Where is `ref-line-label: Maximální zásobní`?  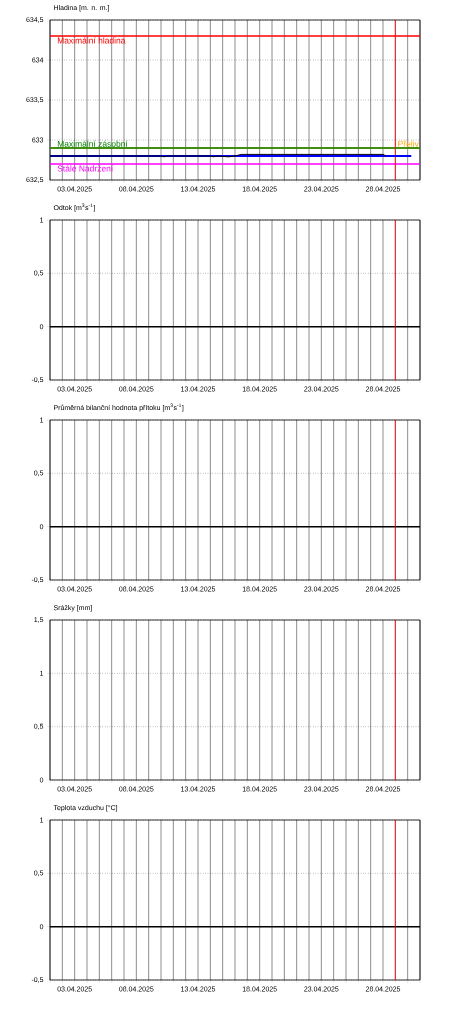
ref-line-label: Maximální zásobní is located at coordinates (92, 143).